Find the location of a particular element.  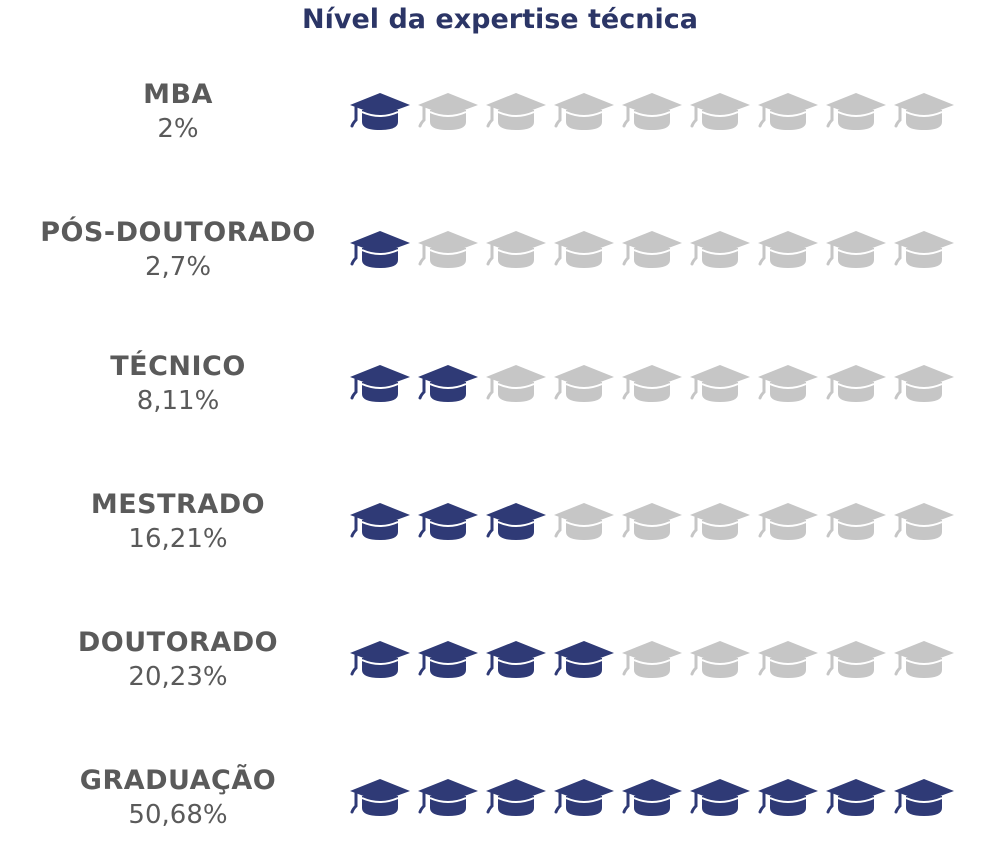

category-label: MESTRADO is located at coordinates (178, 504).